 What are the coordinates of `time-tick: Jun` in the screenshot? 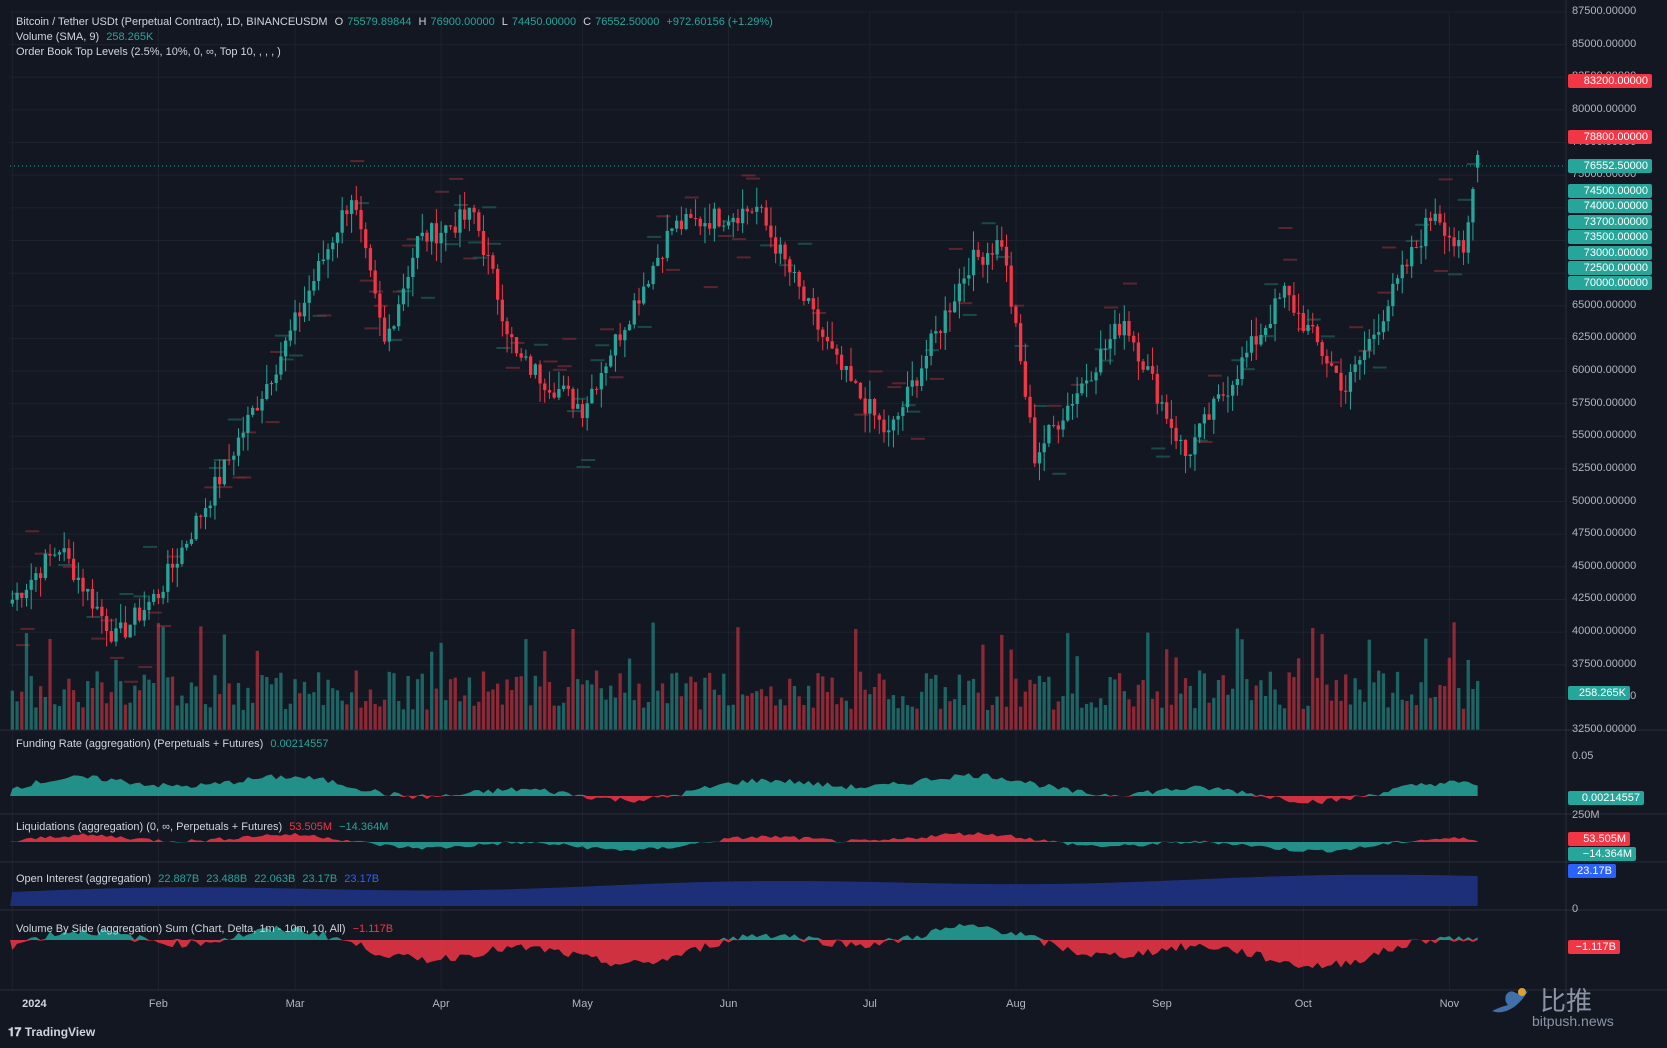 It's located at (728, 1004).